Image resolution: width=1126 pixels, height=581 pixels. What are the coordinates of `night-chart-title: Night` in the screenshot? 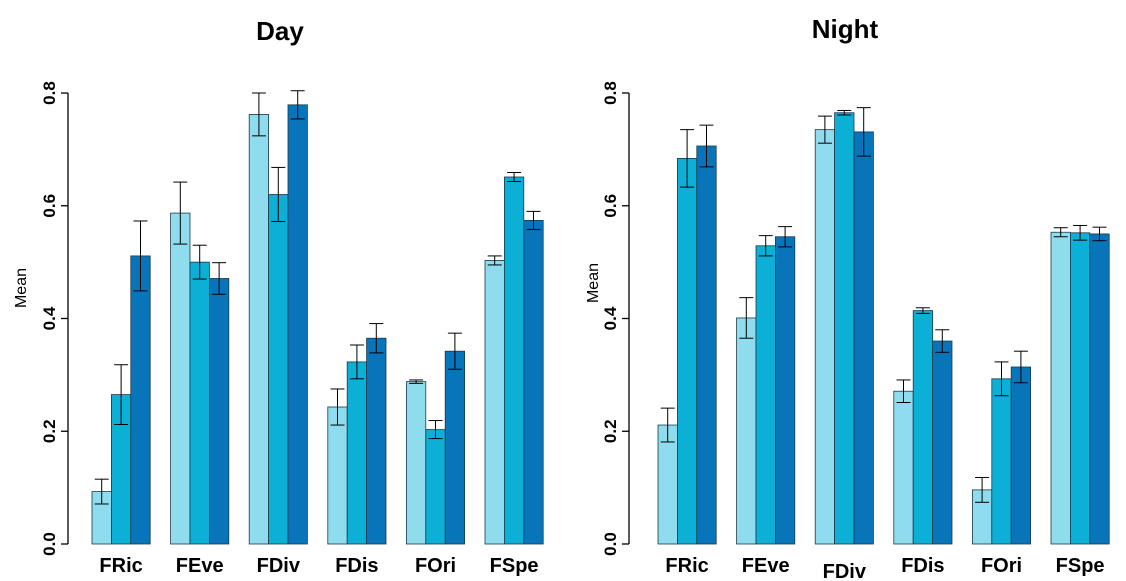 It's located at (845, 29).